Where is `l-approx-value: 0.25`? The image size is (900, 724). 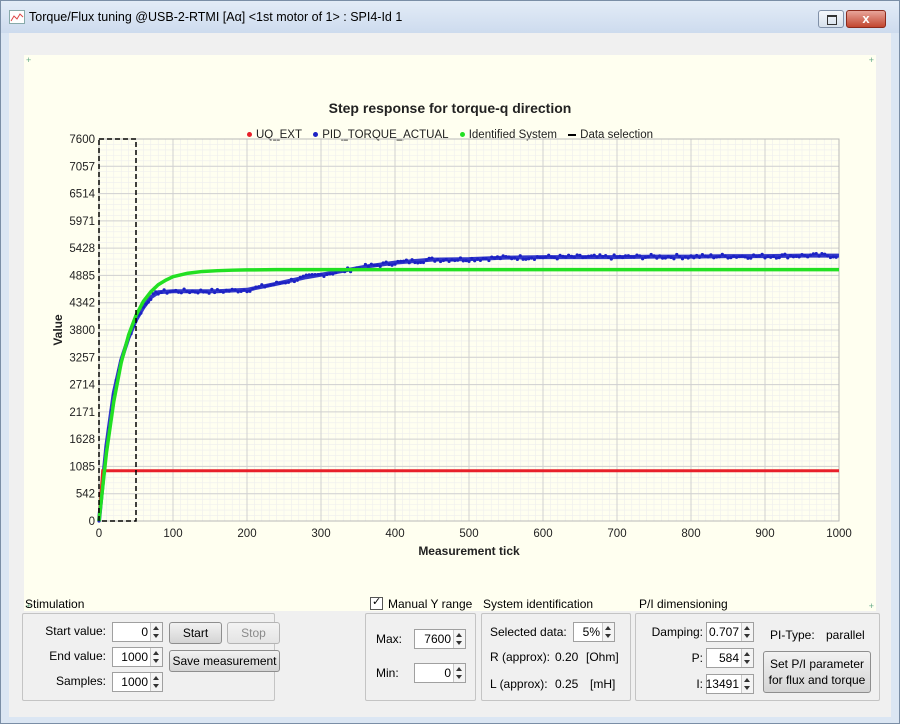 l-approx-value: 0.25 is located at coordinates (567, 684).